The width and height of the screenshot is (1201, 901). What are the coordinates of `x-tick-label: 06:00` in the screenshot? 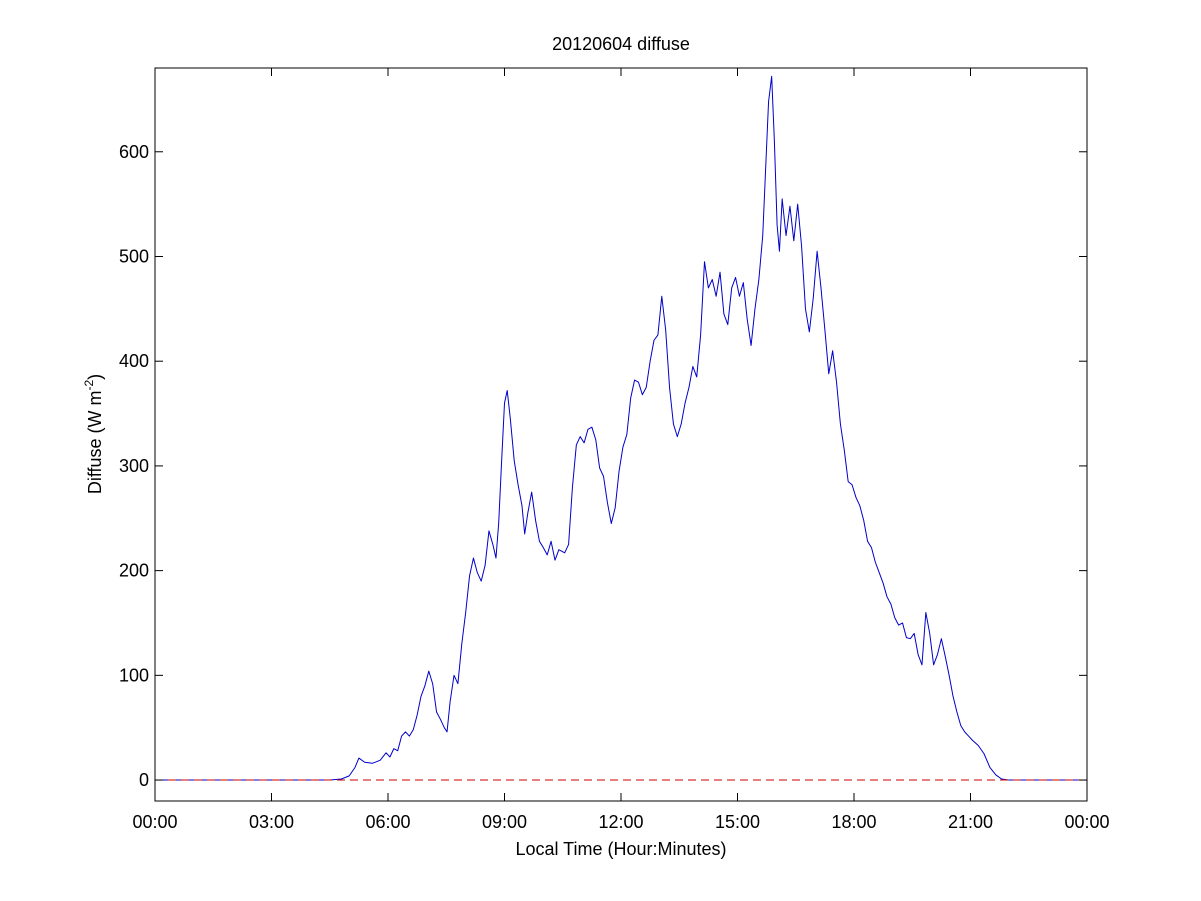 It's located at (387, 822).